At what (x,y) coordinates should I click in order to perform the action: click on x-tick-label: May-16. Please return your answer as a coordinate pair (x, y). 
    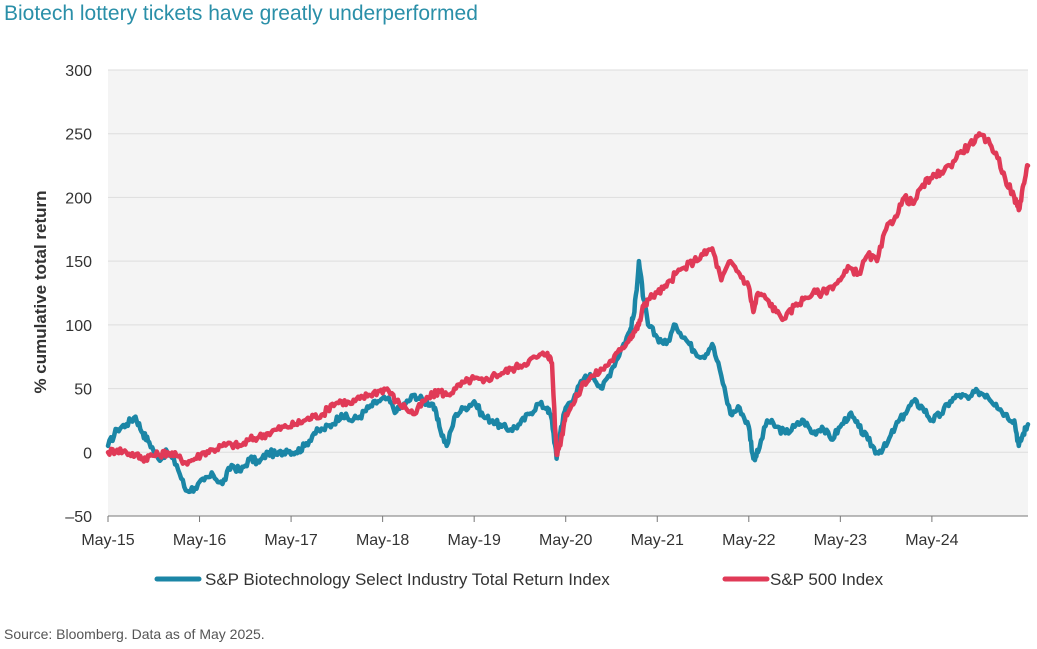
    Looking at the image, I should click on (199, 540).